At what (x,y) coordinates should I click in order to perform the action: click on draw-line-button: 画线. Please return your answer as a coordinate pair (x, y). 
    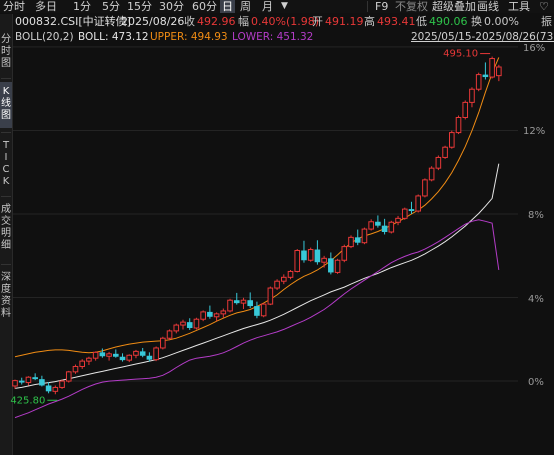
    Looking at the image, I should click on (488, 6).